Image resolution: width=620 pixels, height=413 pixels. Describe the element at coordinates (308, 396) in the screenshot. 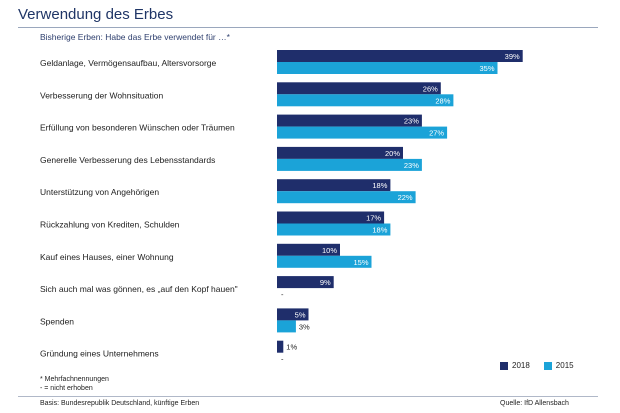

I see `footer-divider` at that location.